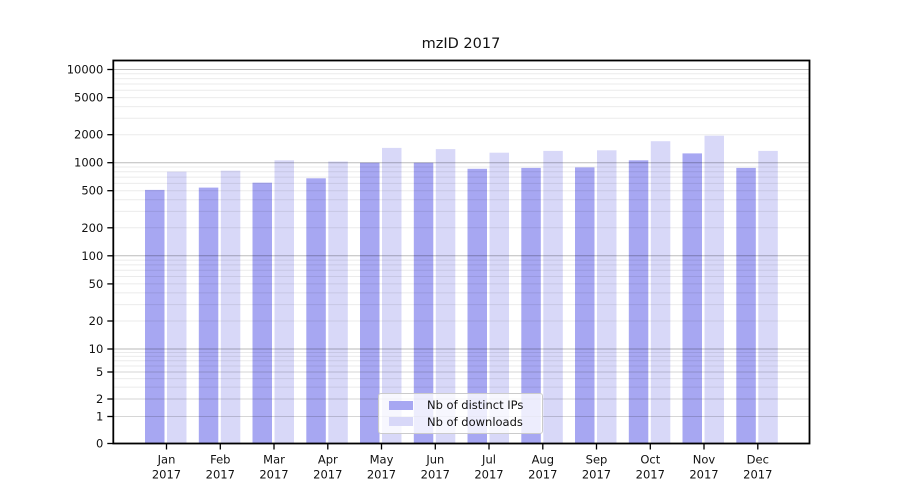  What do you see at coordinates (96, 321) in the screenshot?
I see `y-tick-label-20: 20` at bounding box center [96, 321].